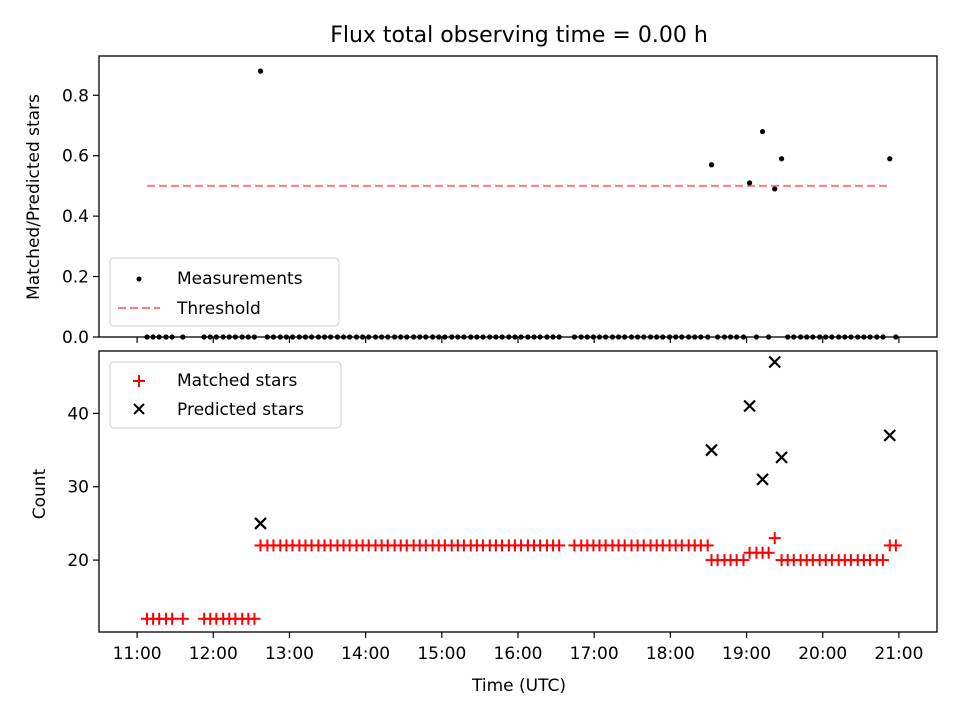 This screenshot has height=724, width=960. What do you see at coordinates (518, 654) in the screenshot?
I see `x-tick-label: 16:00` at bounding box center [518, 654].